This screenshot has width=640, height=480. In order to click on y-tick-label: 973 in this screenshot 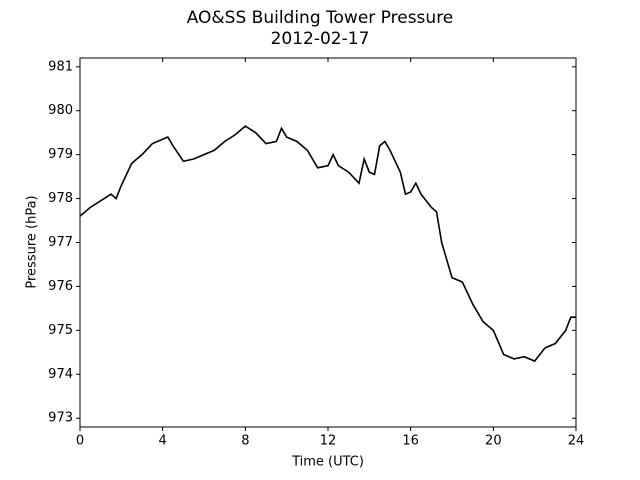, I will do `click(60, 418)`.